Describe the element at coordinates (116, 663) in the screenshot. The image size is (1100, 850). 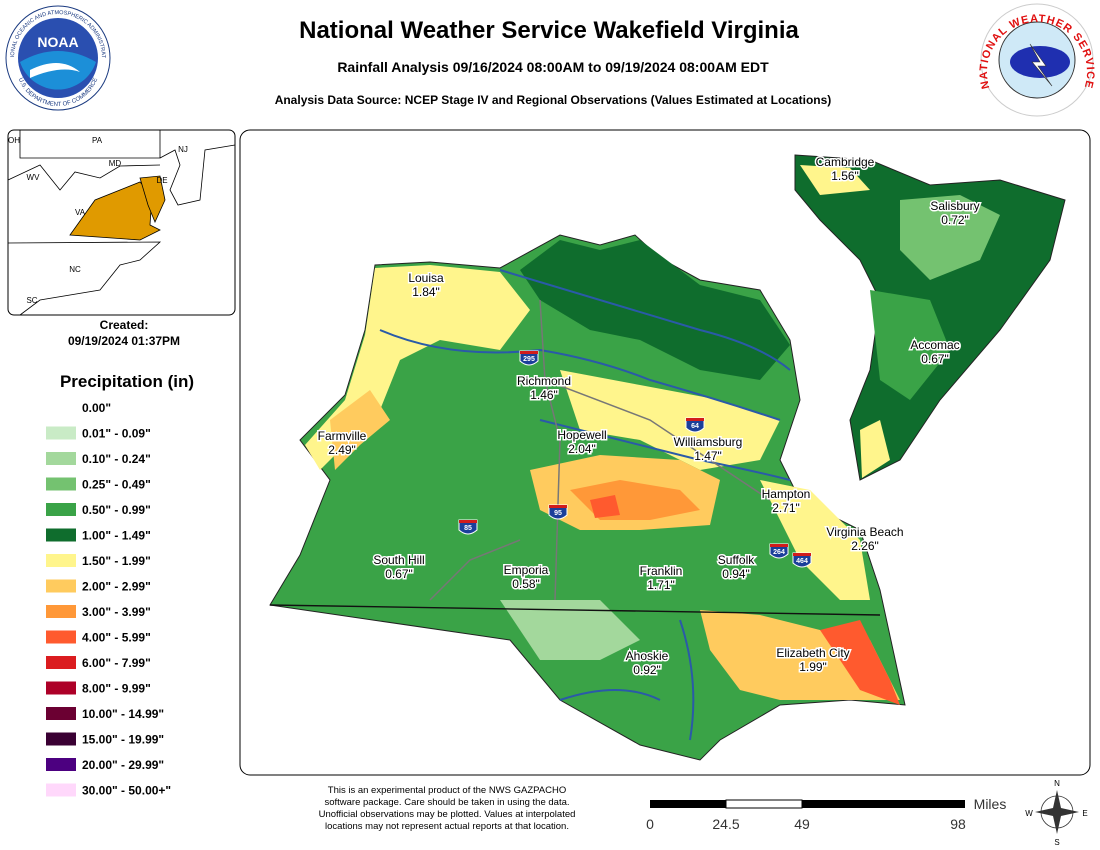
I see `legend-label: 6.00" - 7.99"` at that location.